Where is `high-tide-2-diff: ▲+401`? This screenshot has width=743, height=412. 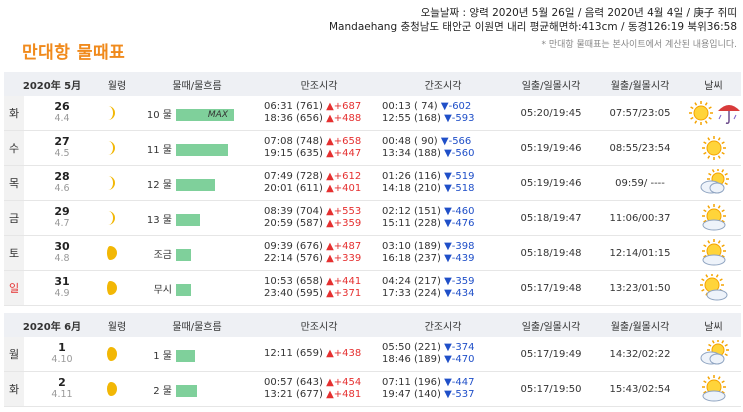
high-tide-2-diff: ▲+401 is located at coordinates (344, 188).